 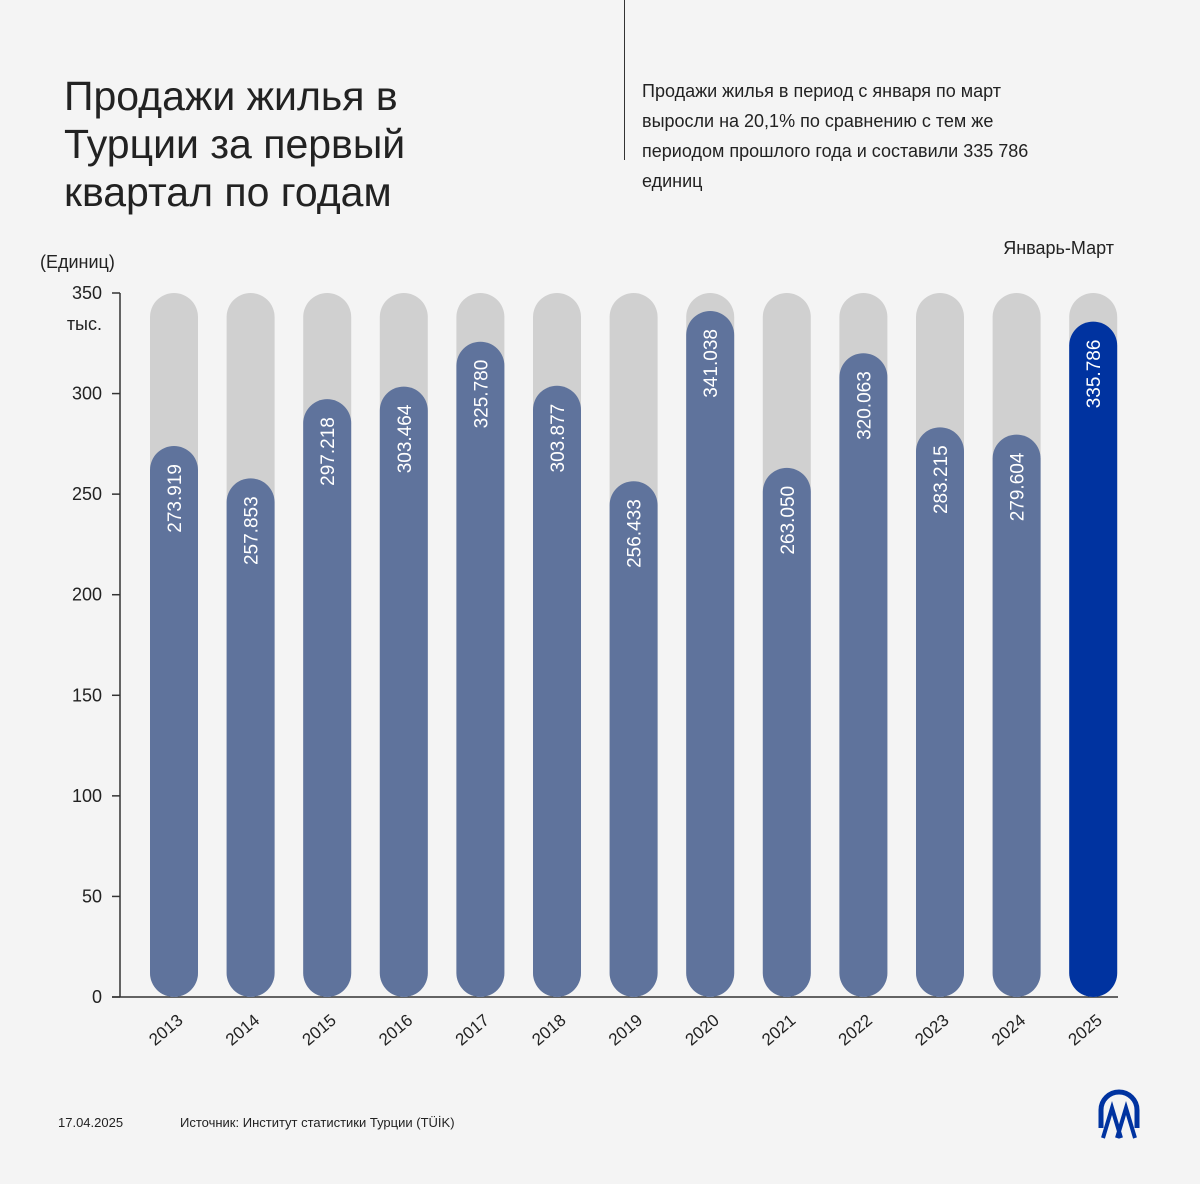 What do you see at coordinates (557, 691) in the screenshot?
I see `bar-2018` at bounding box center [557, 691].